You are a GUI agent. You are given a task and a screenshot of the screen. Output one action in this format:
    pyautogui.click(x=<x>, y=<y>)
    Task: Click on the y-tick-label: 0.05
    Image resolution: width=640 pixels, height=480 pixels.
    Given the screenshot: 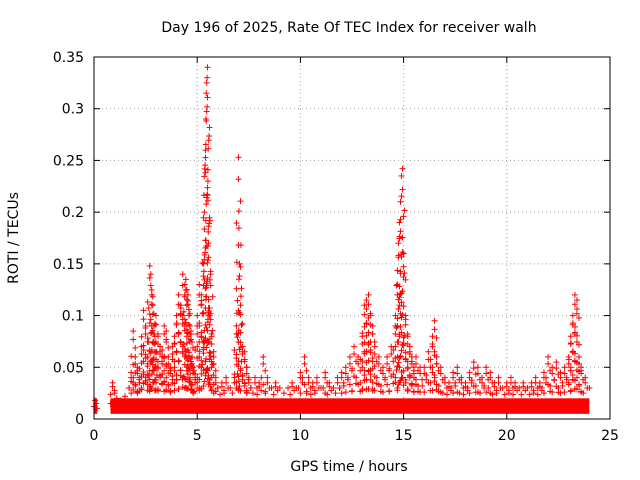 What is the action you would take?
    pyautogui.click(x=68, y=368)
    